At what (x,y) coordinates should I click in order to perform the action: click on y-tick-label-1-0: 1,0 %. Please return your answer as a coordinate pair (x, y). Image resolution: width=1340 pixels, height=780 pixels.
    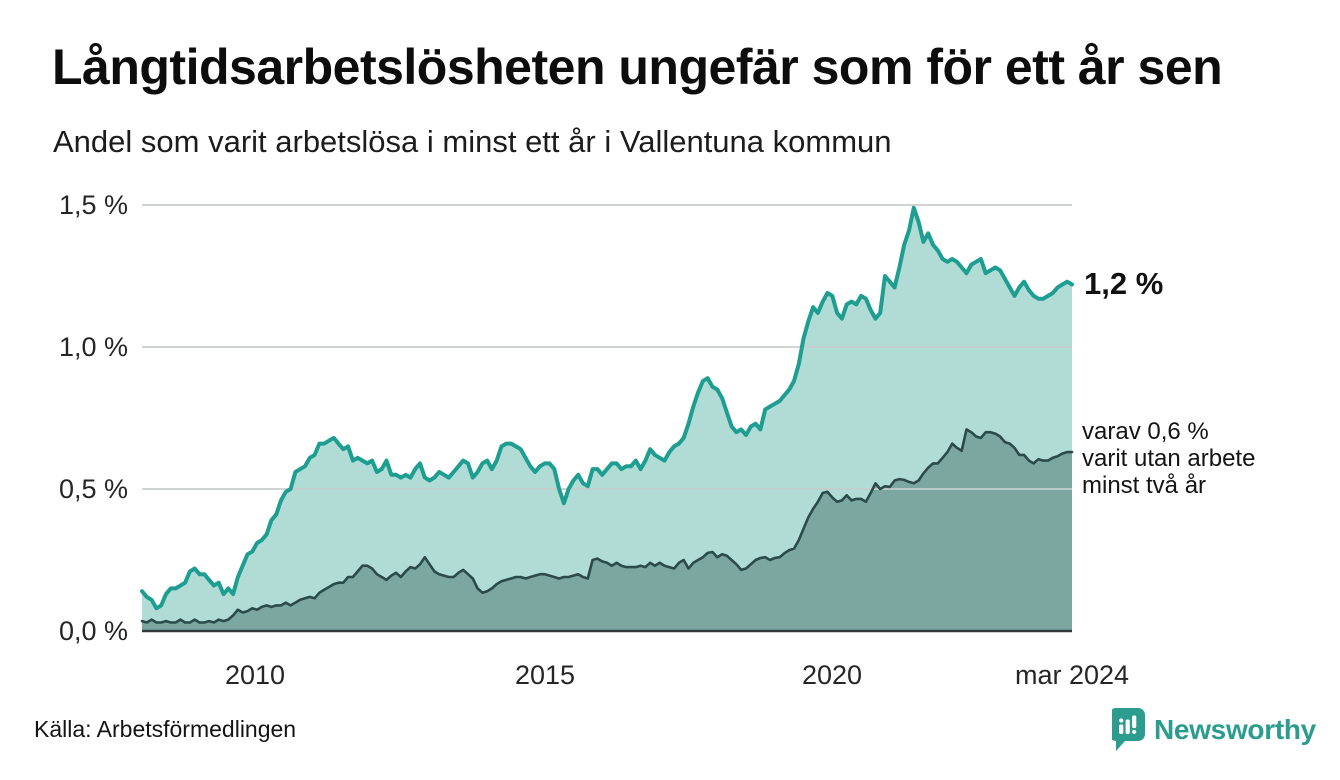
    Looking at the image, I should click on (93, 347).